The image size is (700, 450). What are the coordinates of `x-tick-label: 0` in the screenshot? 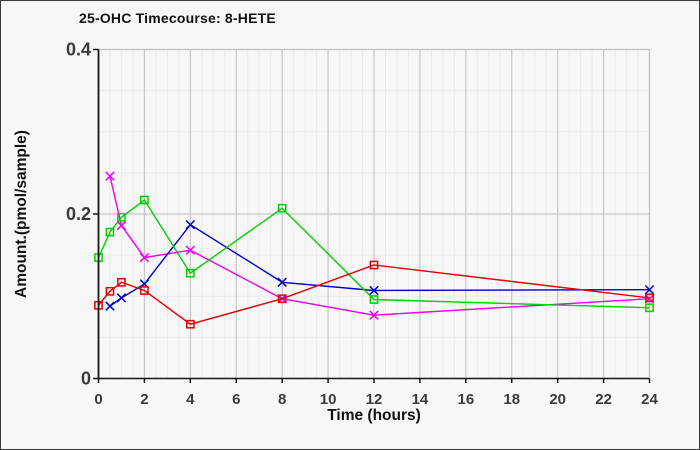 It's located at (98, 399).